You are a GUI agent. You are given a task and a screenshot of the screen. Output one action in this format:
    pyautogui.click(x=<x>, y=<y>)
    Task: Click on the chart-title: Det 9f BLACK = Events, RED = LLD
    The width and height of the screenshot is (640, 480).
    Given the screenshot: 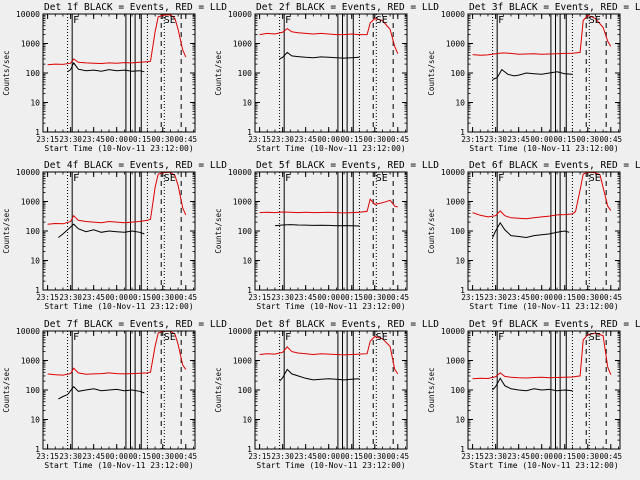 What is the action you would take?
    pyautogui.click(x=554, y=324)
    